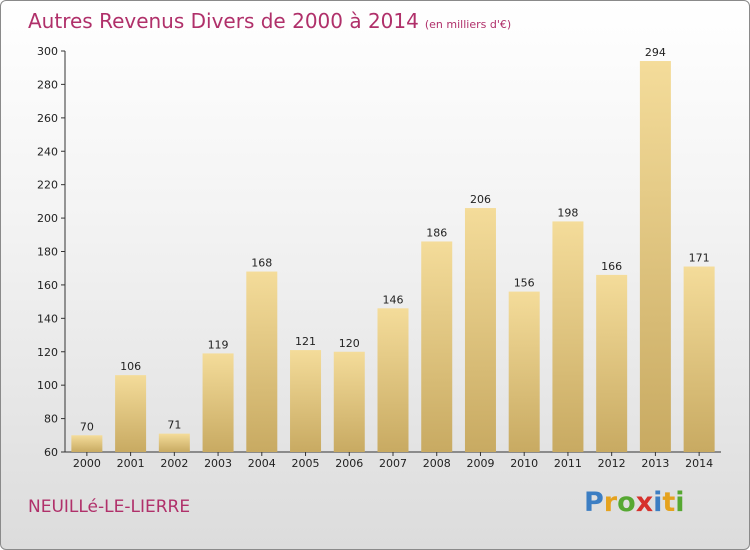  I want to click on bar-2009, so click(480, 330).